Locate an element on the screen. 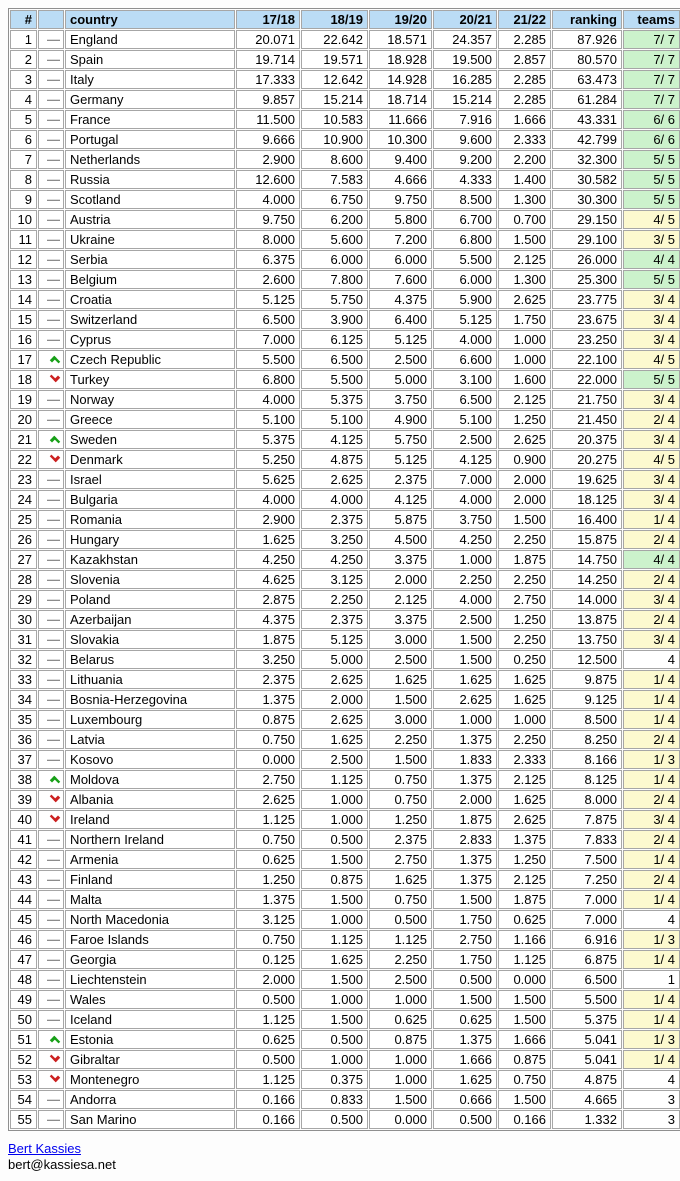 Image resolution: width=680 pixels, height=1181 pixels. season-18/19-cell: 2.000 is located at coordinates (334, 699).